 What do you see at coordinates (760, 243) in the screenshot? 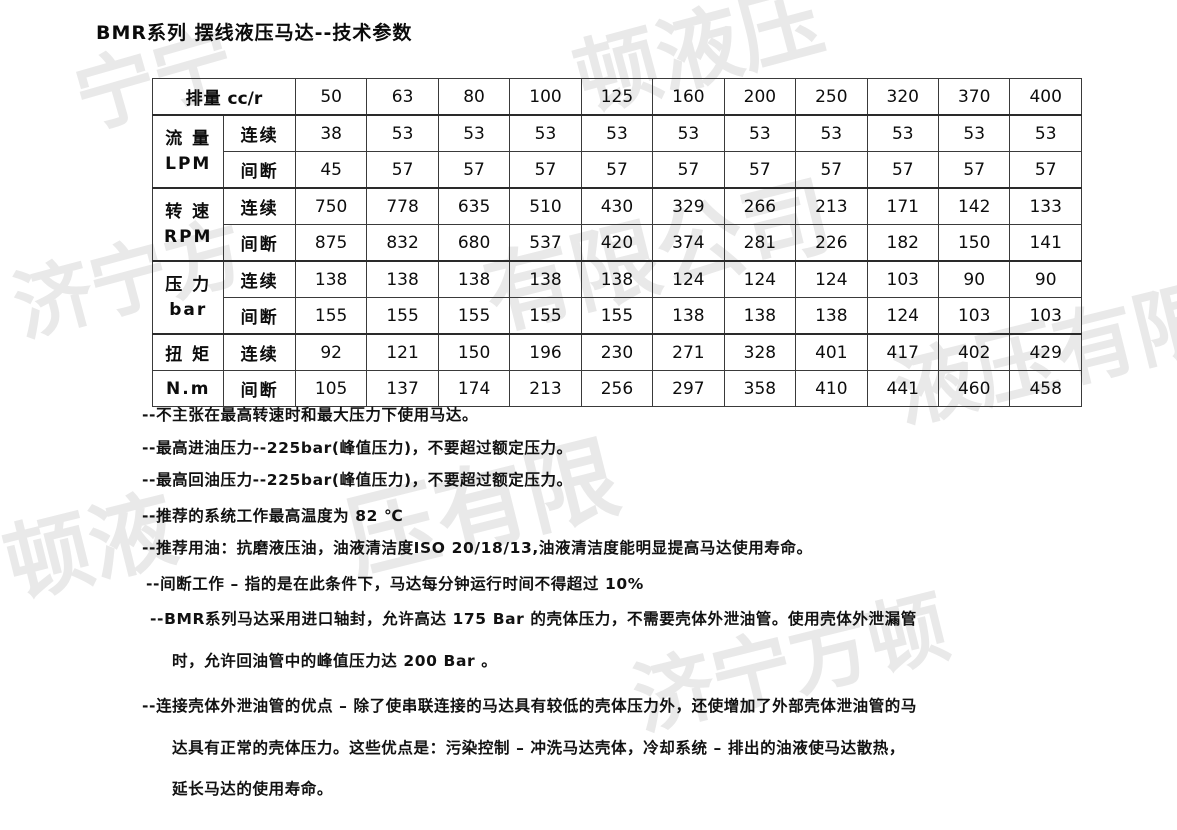
I see `table-cell: 281` at bounding box center [760, 243].